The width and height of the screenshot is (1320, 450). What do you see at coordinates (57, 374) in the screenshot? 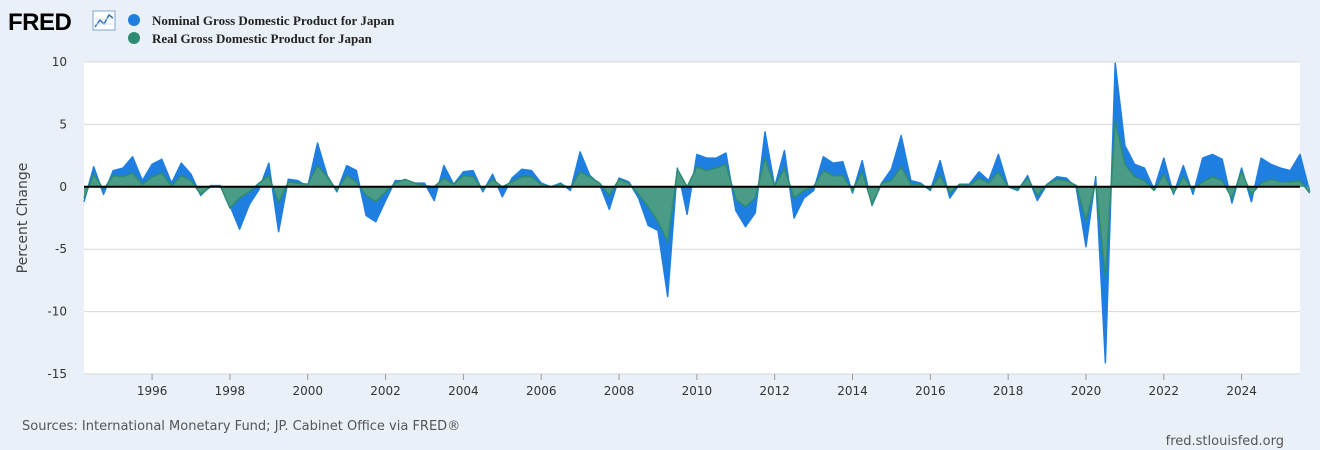
I see `y-tick-label: -15` at bounding box center [57, 374].